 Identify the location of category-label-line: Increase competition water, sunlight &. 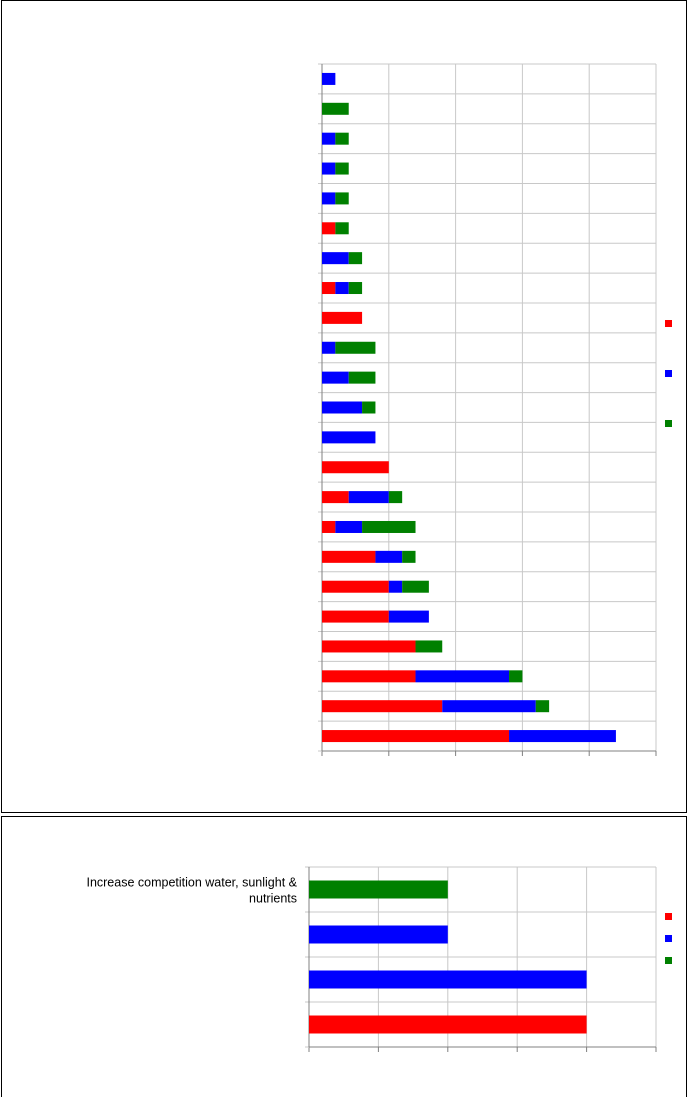
(191, 883).